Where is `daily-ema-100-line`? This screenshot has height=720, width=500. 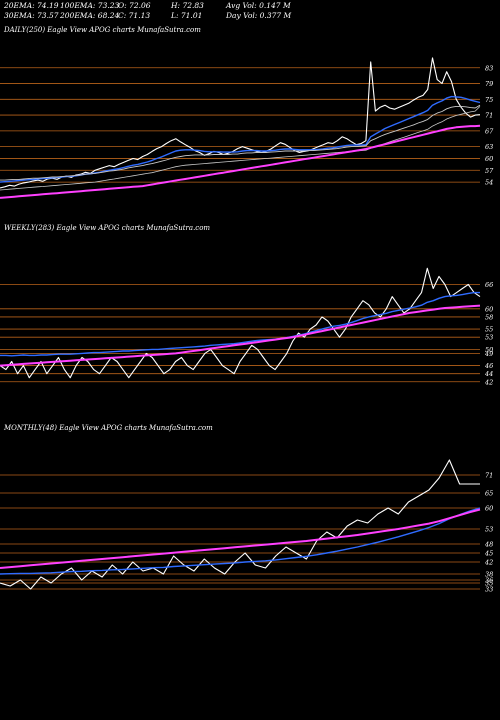 daily-ema-100-line is located at coordinates (240, 148).